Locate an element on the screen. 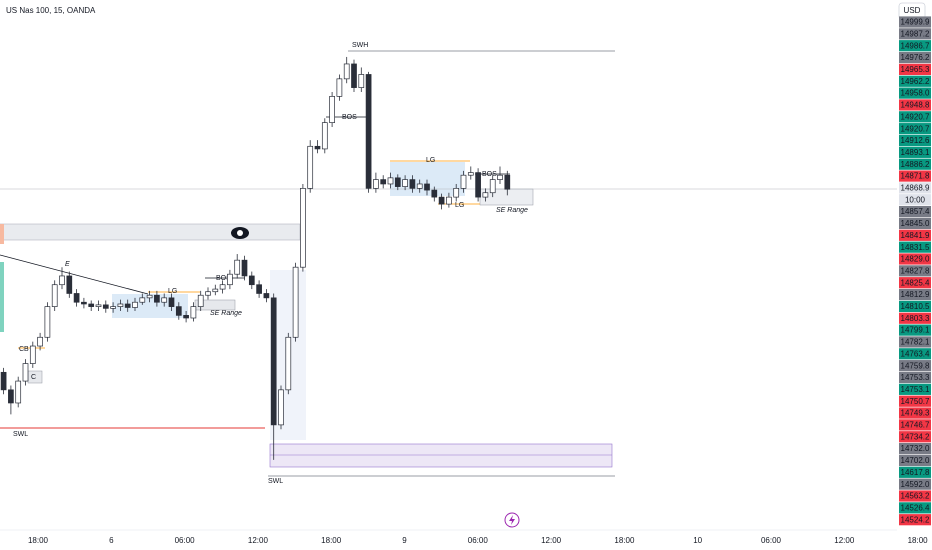  price-label: 14524.2 is located at coordinates (915, 519).